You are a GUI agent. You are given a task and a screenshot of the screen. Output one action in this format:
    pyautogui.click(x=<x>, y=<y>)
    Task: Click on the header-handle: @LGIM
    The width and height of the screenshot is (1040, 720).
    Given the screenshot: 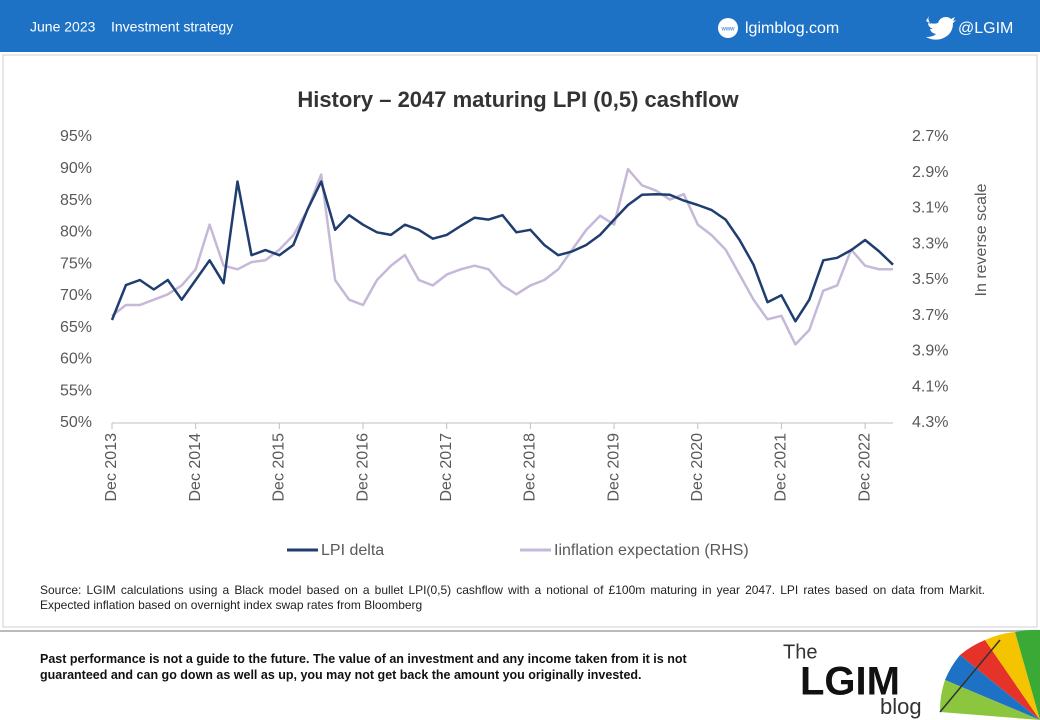 What is the action you would take?
    pyautogui.click(x=985, y=28)
    